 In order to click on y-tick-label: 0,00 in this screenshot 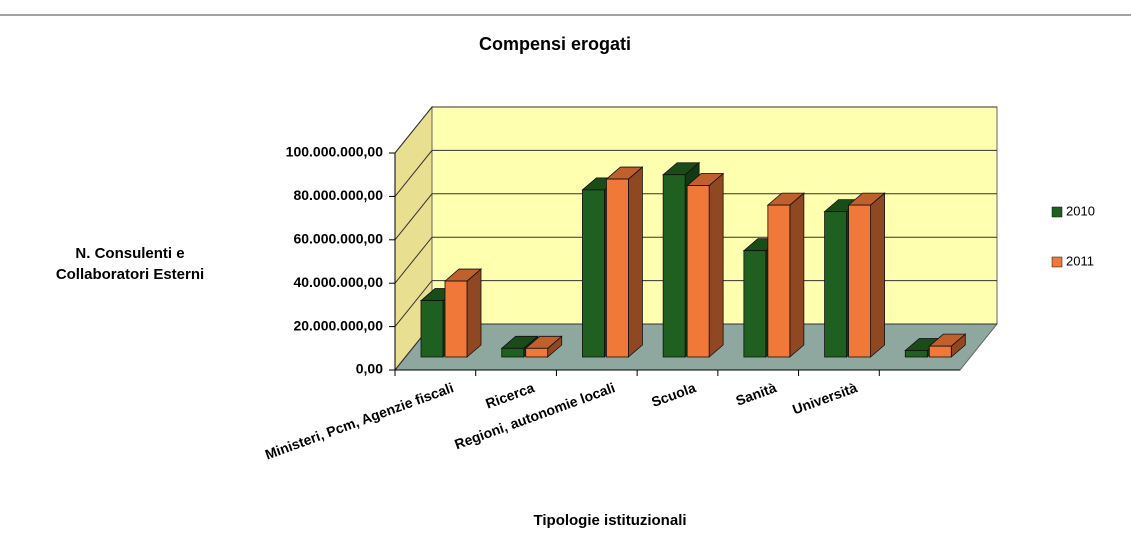, I will do `click(369, 369)`.